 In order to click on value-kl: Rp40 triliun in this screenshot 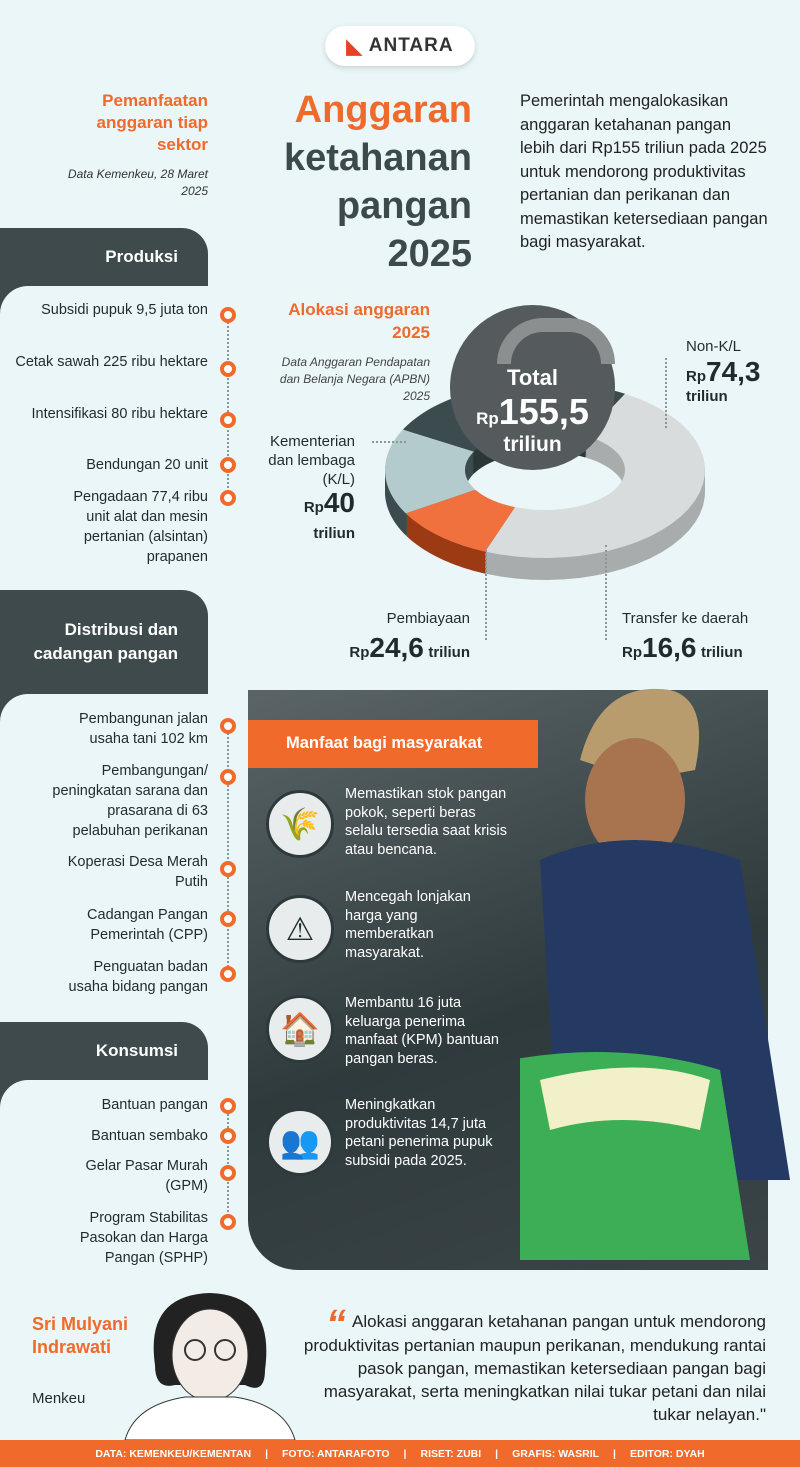, I will do `click(329, 515)`.